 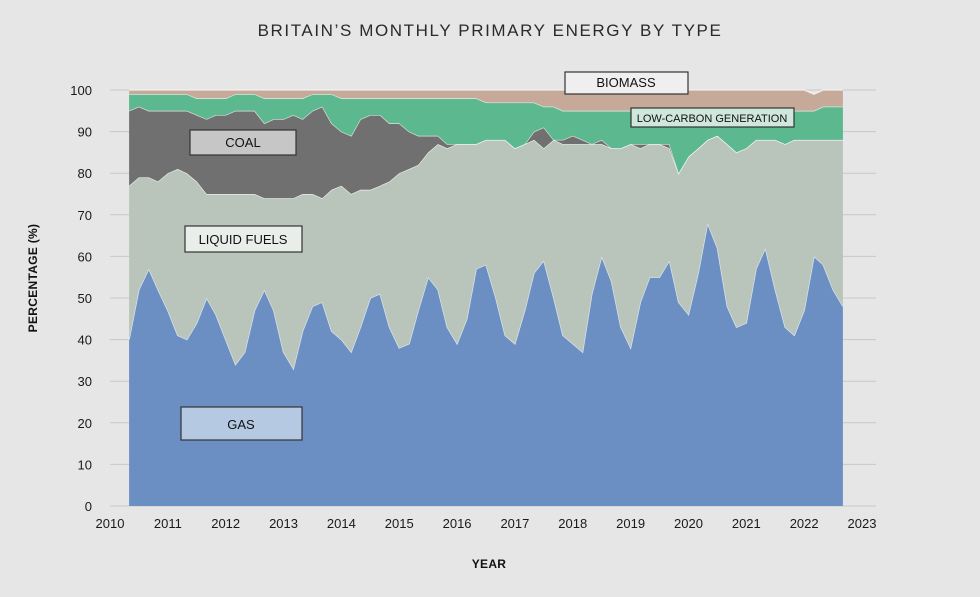 What do you see at coordinates (85, 423) in the screenshot?
I see `y-tick-label: 20` at bounding box center [85, 423].